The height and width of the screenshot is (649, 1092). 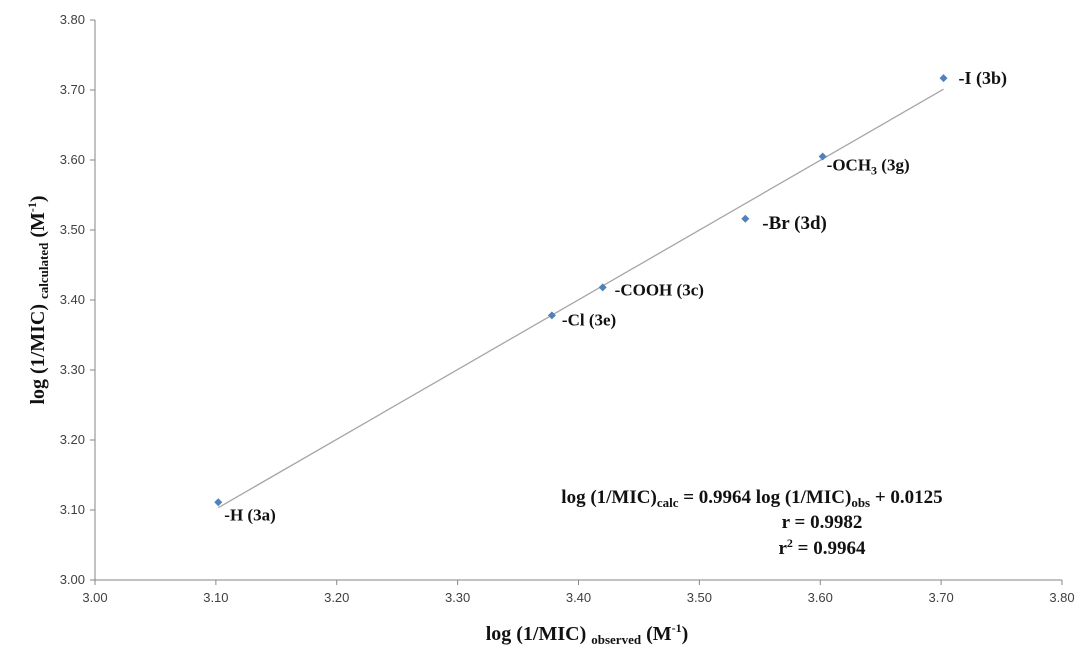 What do you see at coordinates (72, 19) in the screenshot?
I see `y-tick-label: 3.80` at bounding box center [72, 19].